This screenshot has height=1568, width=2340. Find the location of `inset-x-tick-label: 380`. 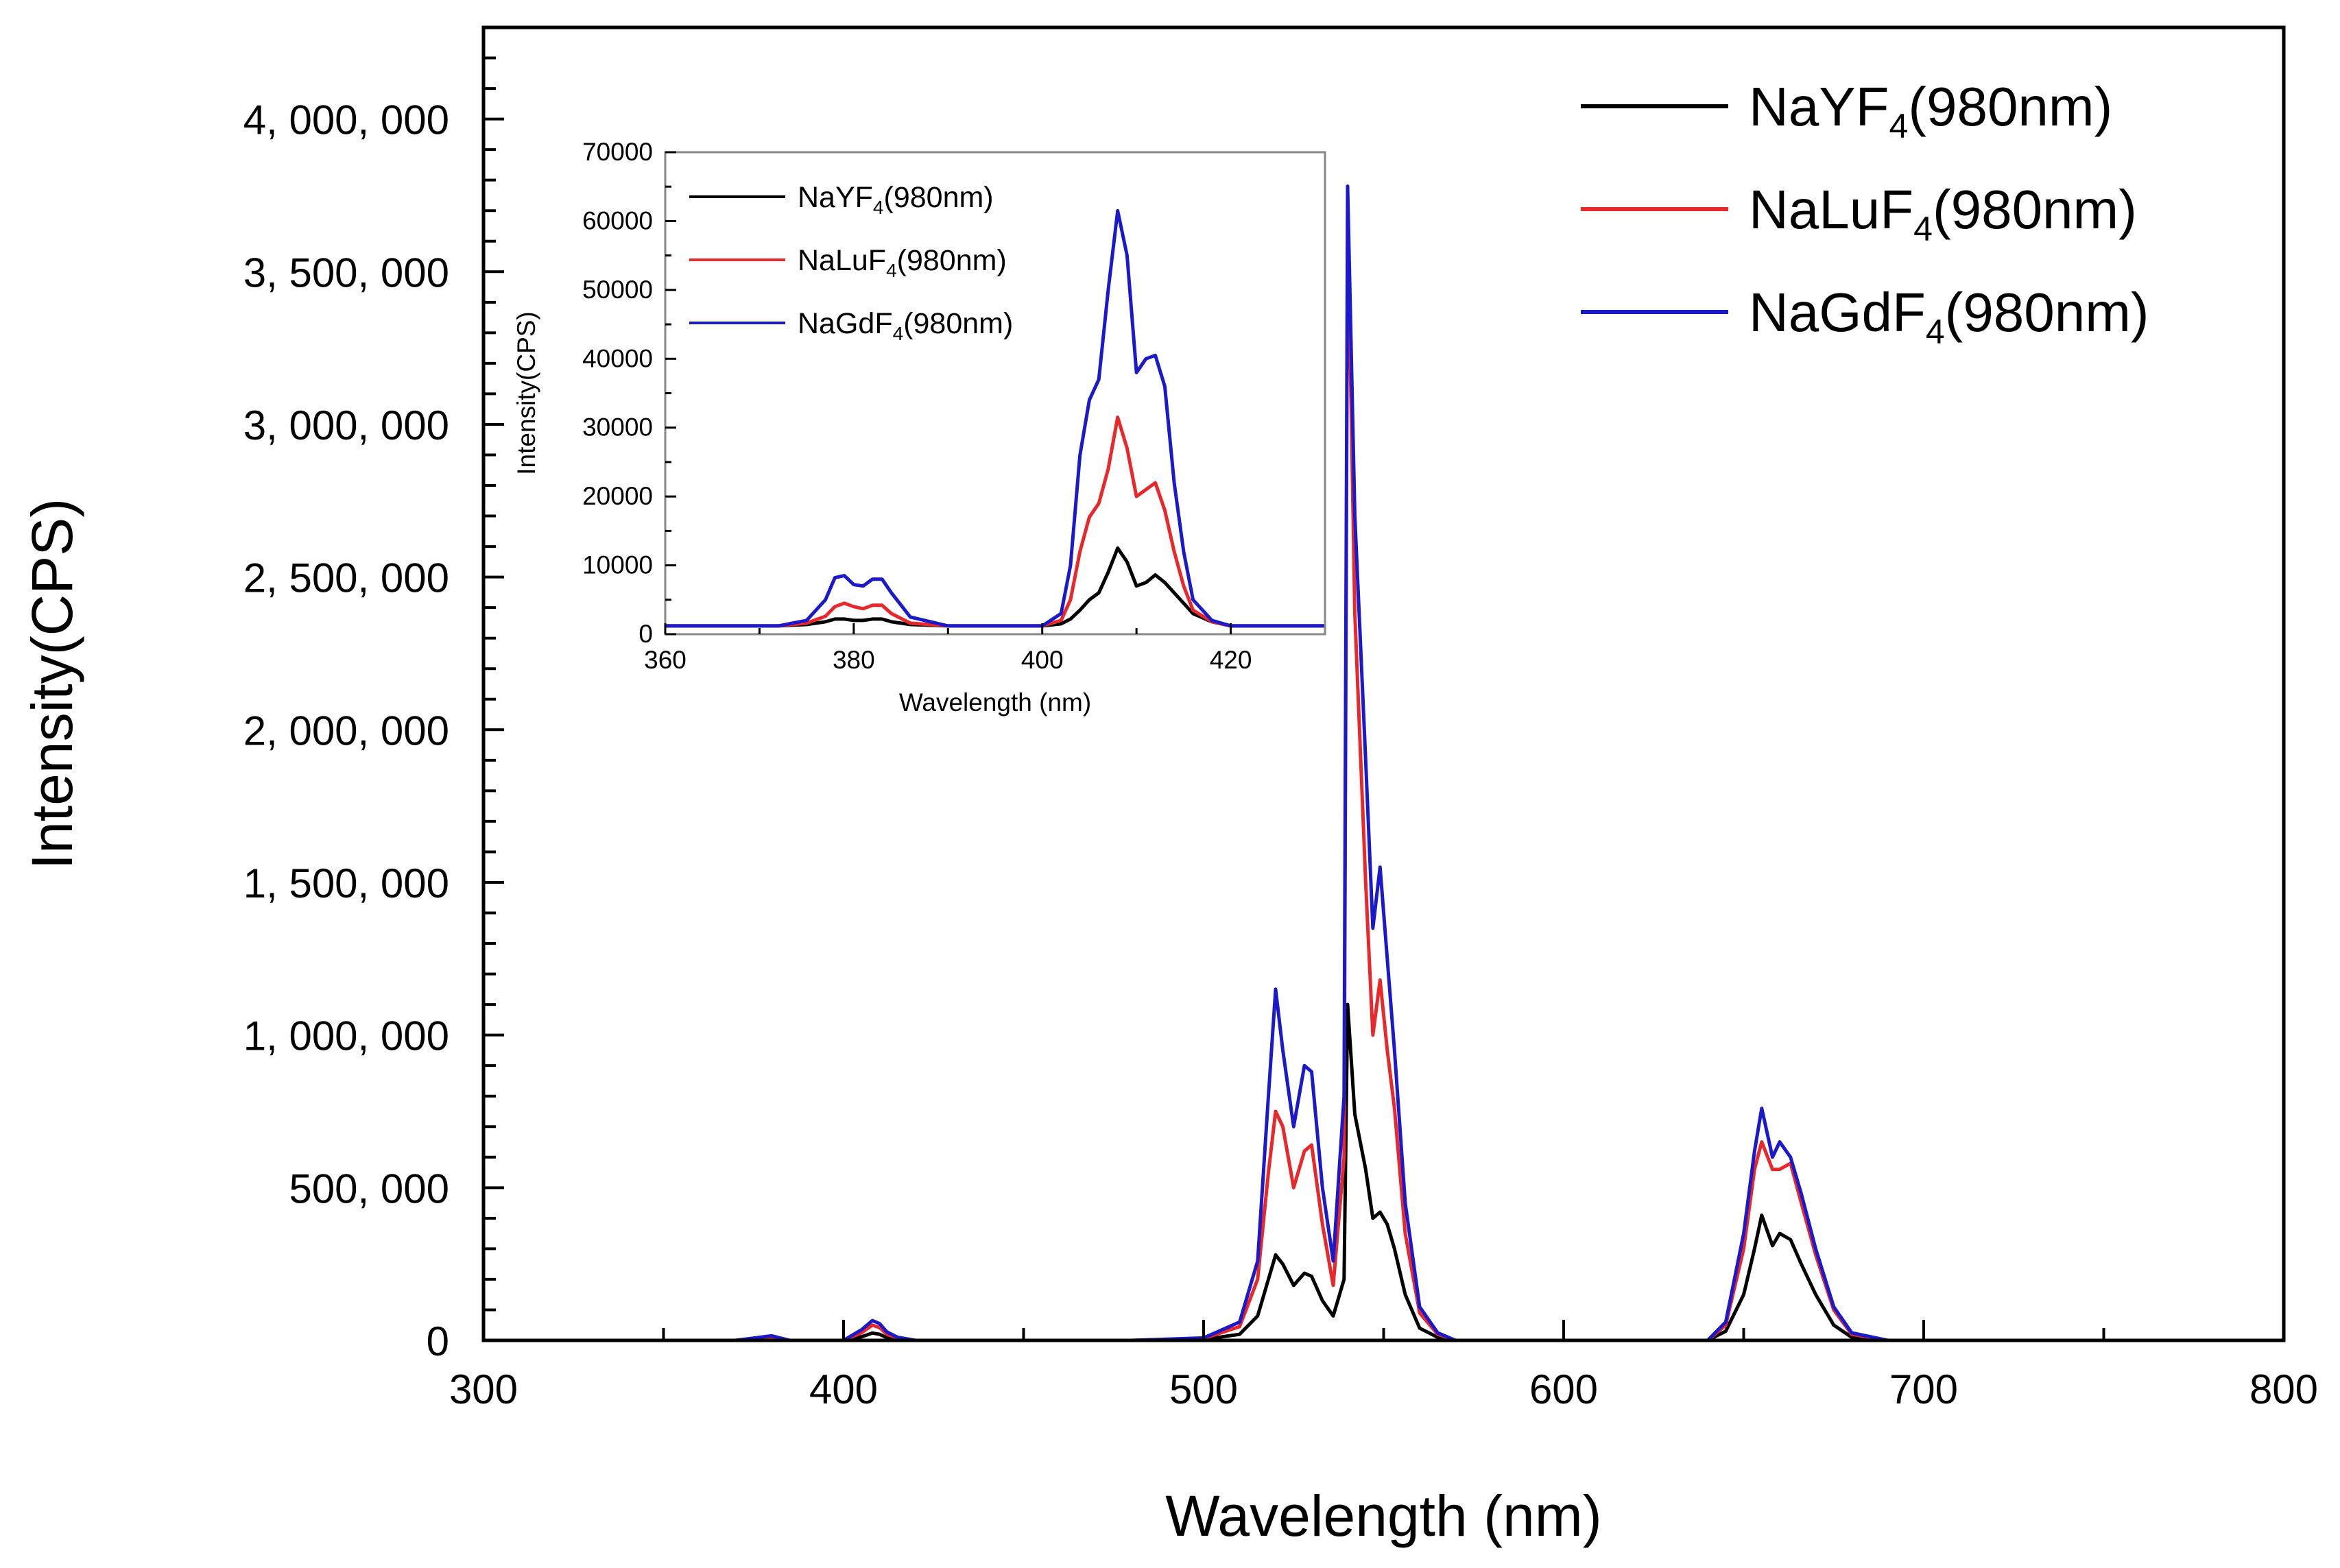

inset-x-tick-label: 380 is located at coordinates (854, 660).